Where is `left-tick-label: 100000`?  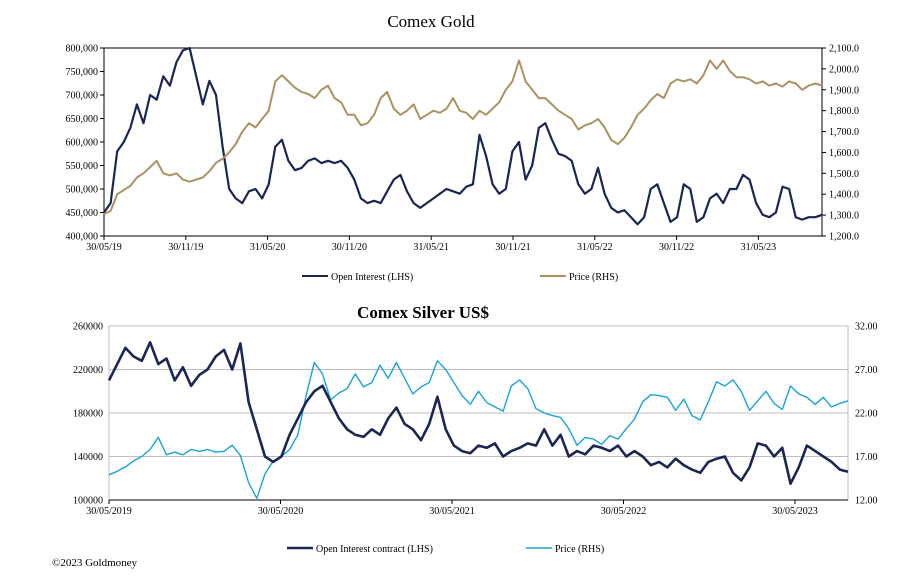
left-tick-label: 100000 is located at coordinates (88, 501).